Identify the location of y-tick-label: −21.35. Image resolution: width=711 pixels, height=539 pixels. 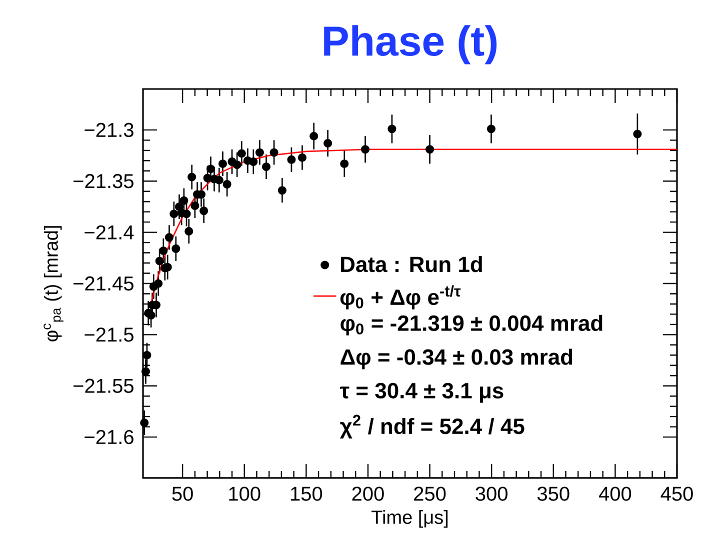
(104, 181).